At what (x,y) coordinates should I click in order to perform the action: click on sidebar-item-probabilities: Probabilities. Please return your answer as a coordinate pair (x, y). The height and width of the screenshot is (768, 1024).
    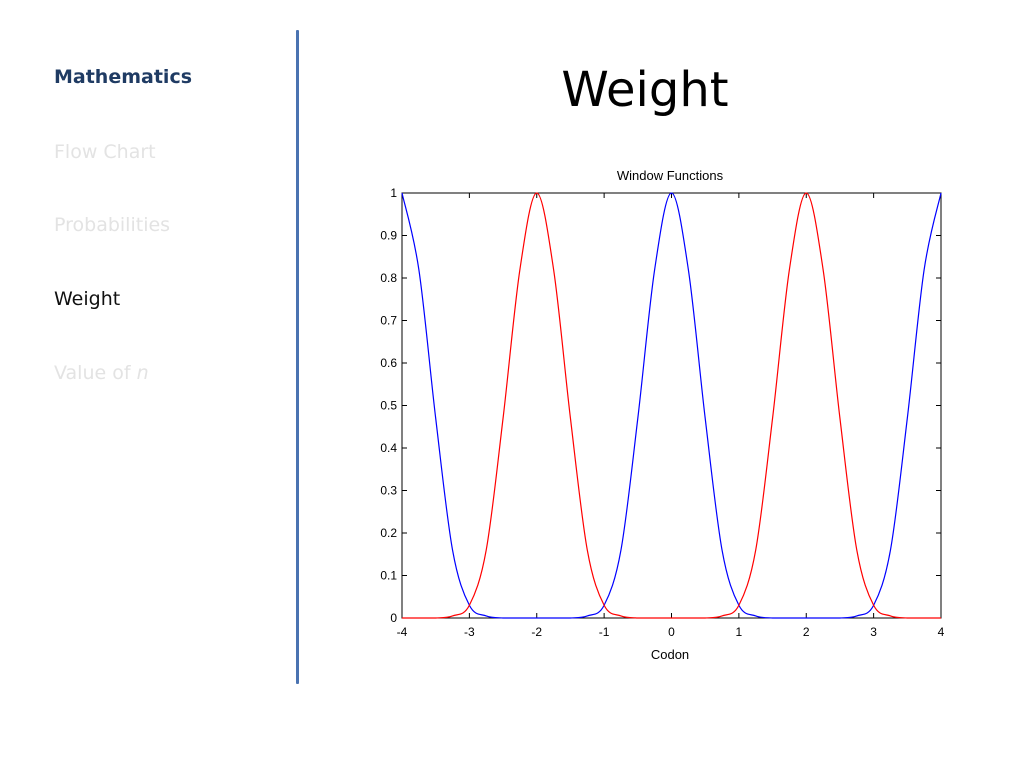
    Looking at the image, I should click on (112, 225).